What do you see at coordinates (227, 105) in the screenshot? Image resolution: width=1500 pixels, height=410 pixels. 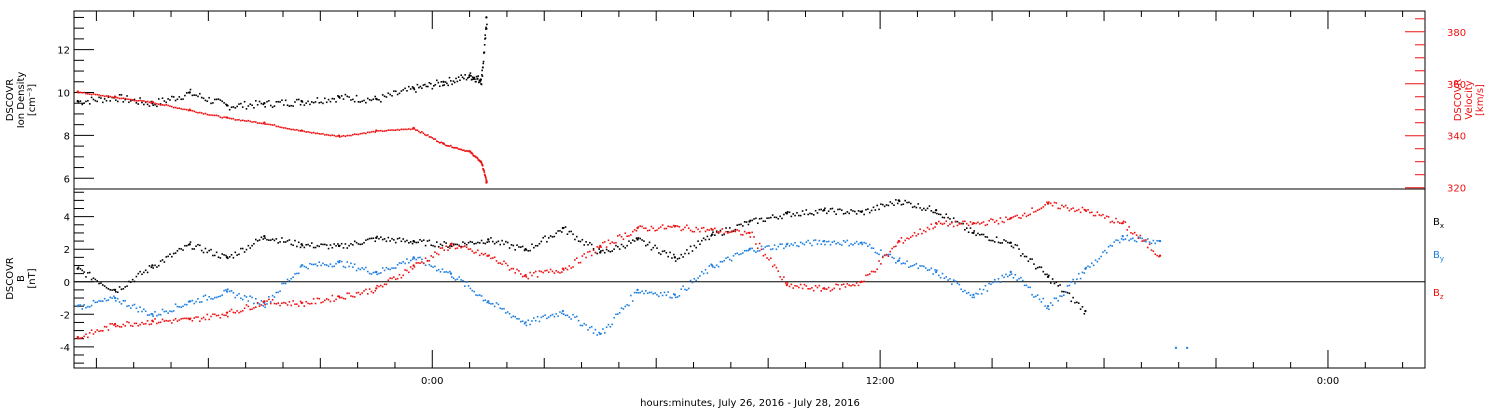 I see `ion-density-series-point` at bounding box center [227, 105].